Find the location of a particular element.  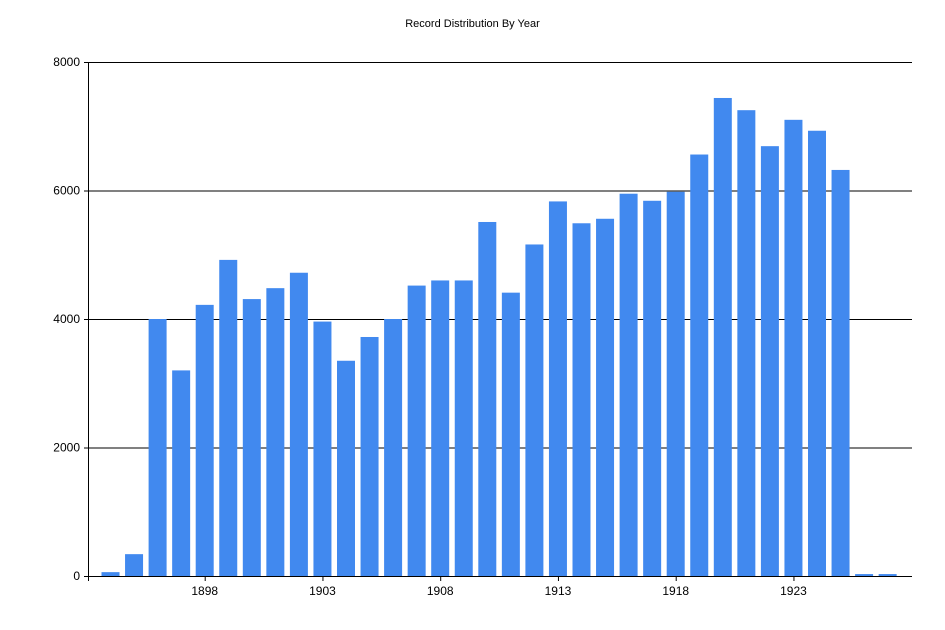

chart-title: Record Distribution By Year is located at coordinates (472, 24).